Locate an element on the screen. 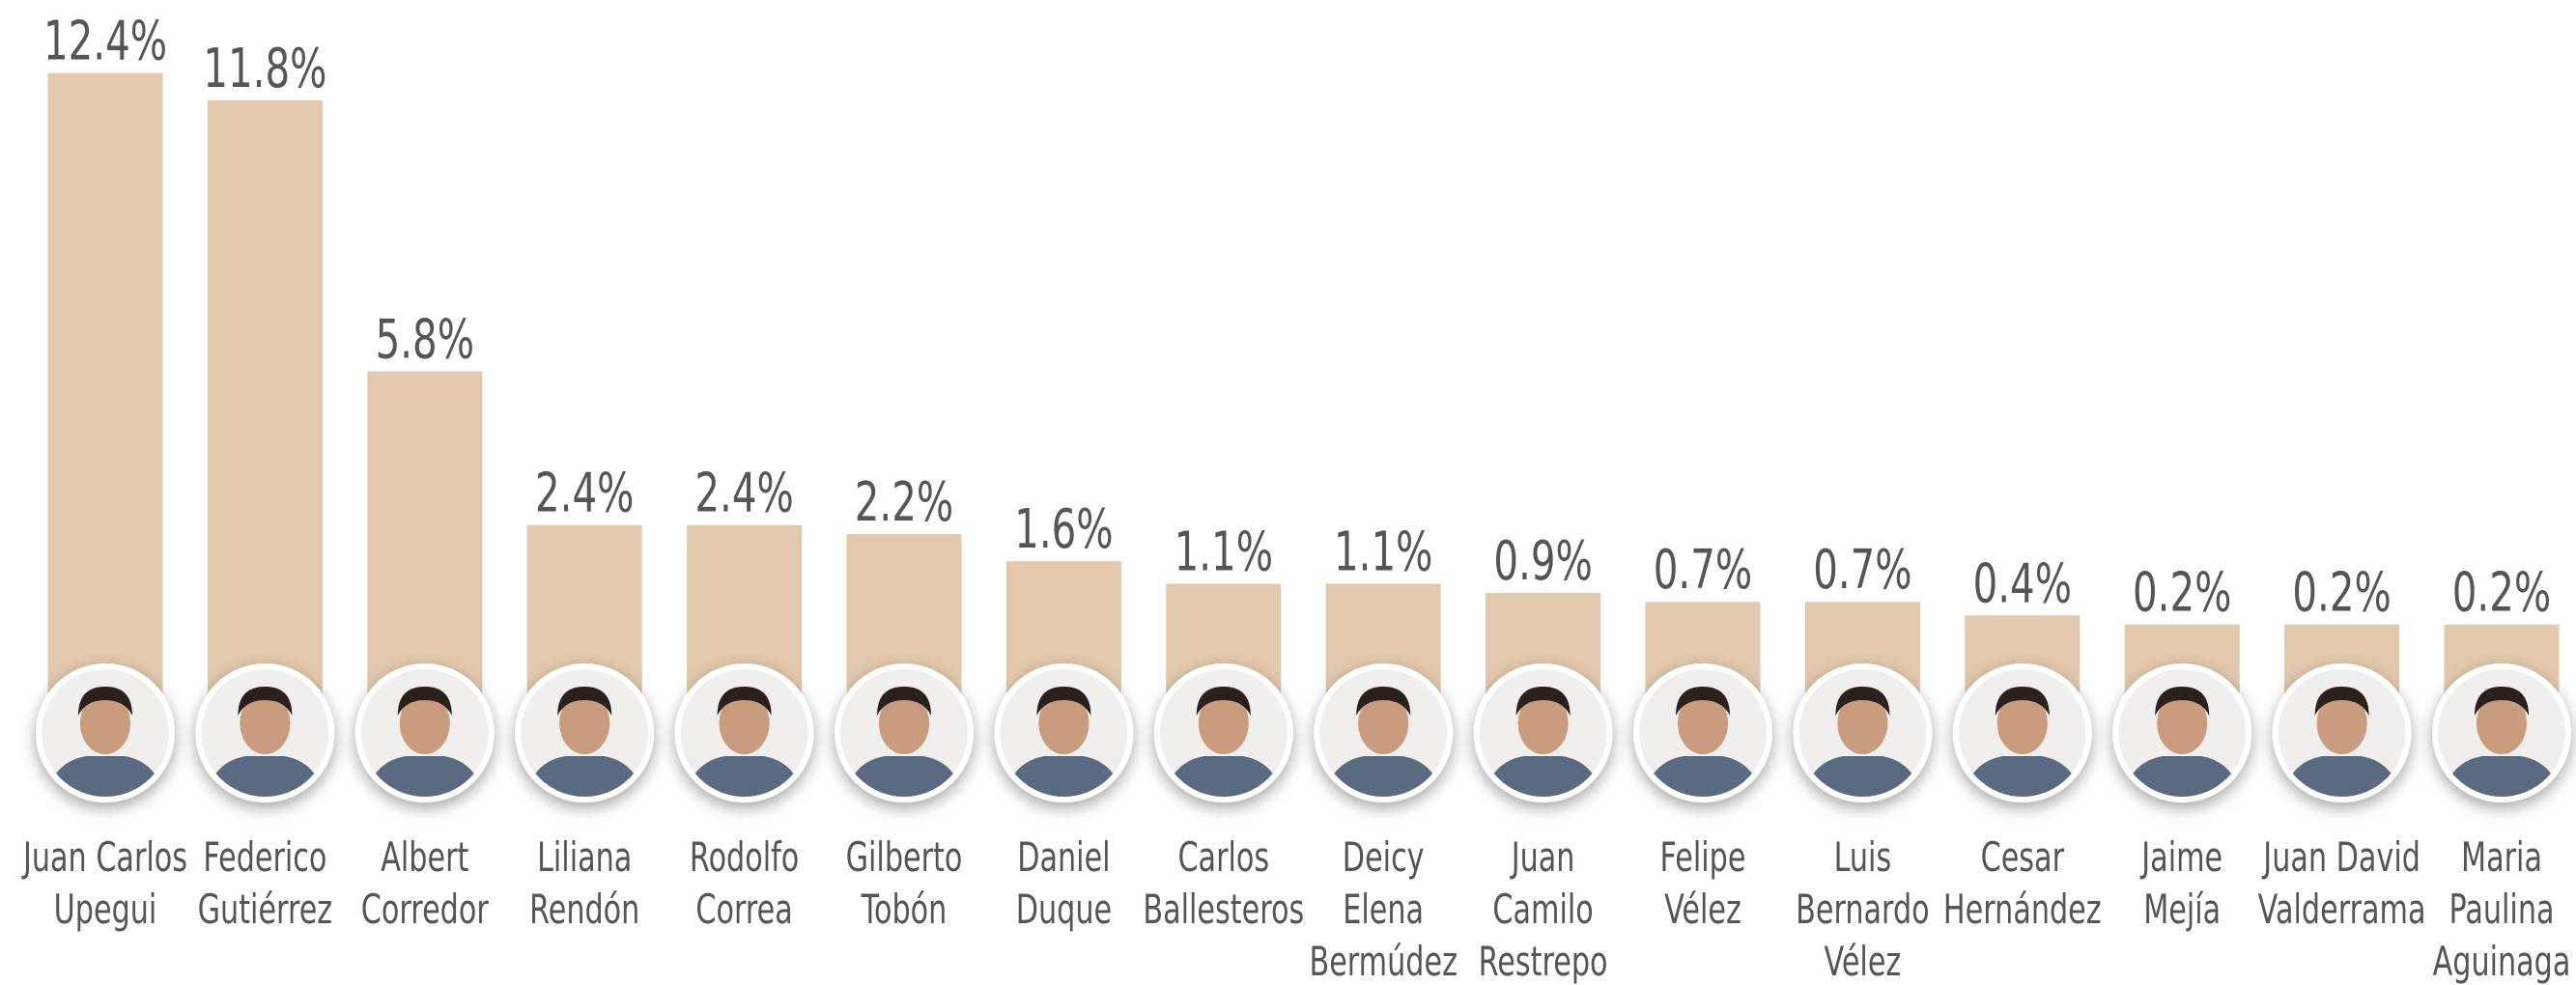 Image resolution: width=2576 pixels, height=985 pixels. candidate-name: Bernardo is located at coordinates (1862, 909).